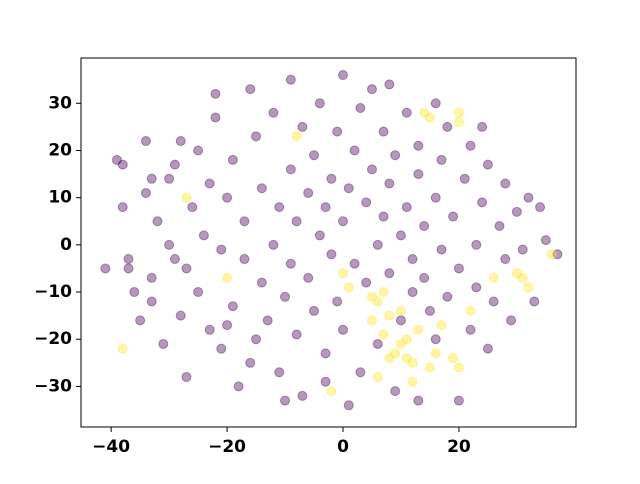 This screenshot has height=484, width=640. I want to click on y-tick-label: −10, so click(53, 292).